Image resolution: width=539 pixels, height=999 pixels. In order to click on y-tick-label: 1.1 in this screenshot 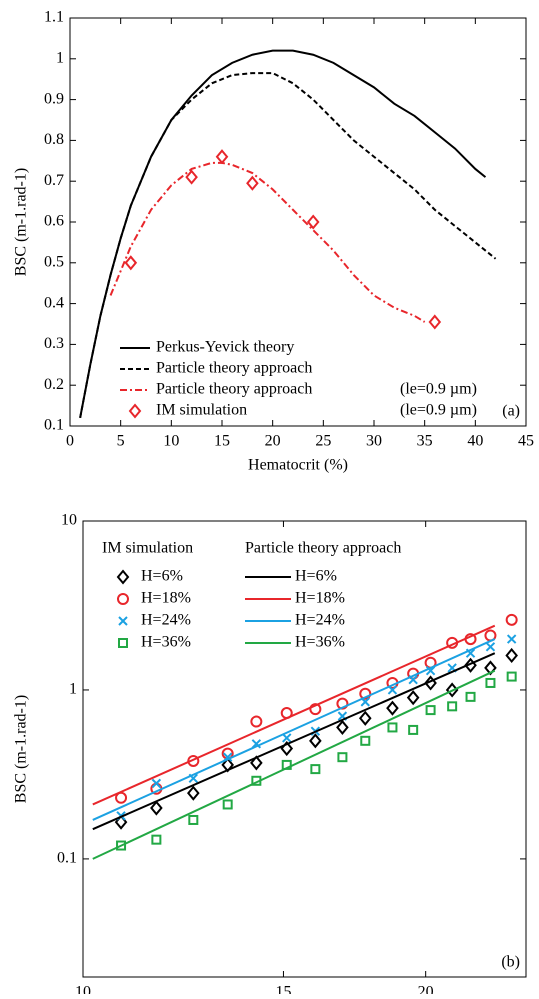, I will do `click(54, 17)`.